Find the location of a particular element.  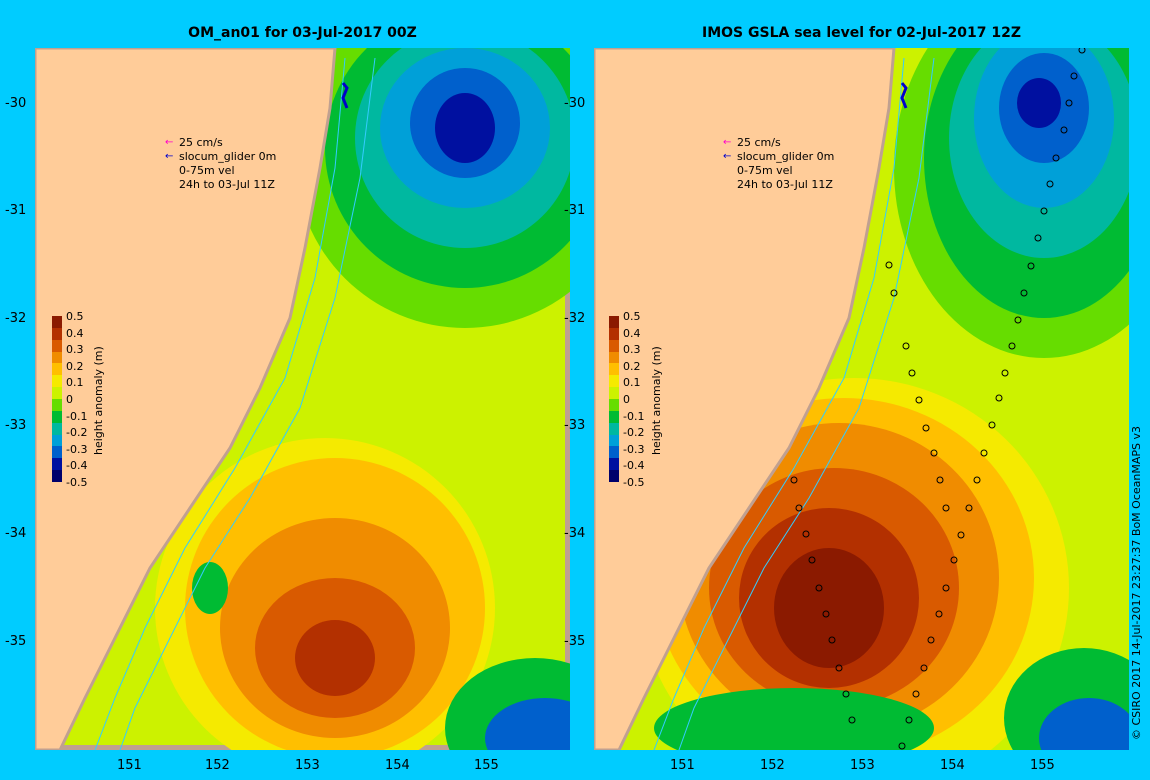

colorbar-left is located at coordinates (57, 399).